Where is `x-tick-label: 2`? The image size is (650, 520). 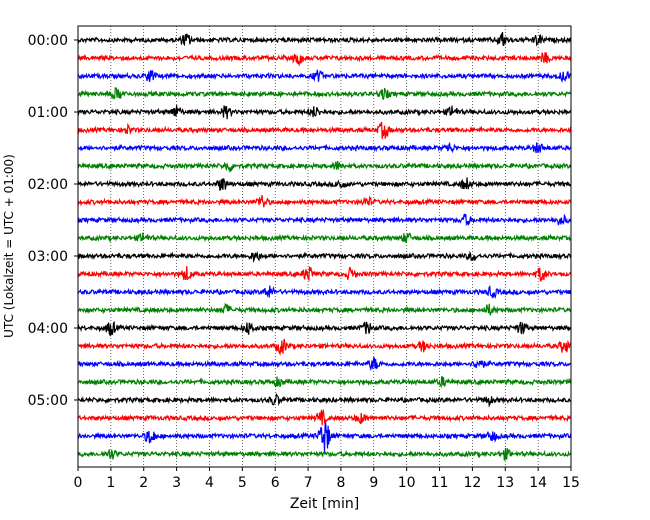
x-tick-label: 2 is located at coordinates (143, 483).